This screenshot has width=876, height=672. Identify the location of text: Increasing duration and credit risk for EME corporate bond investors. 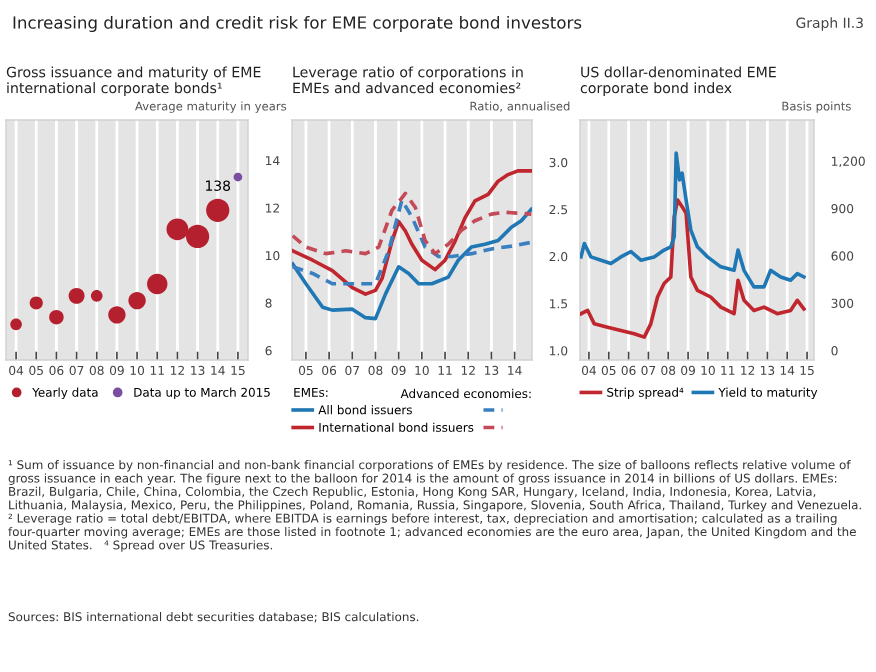
(297, 24).